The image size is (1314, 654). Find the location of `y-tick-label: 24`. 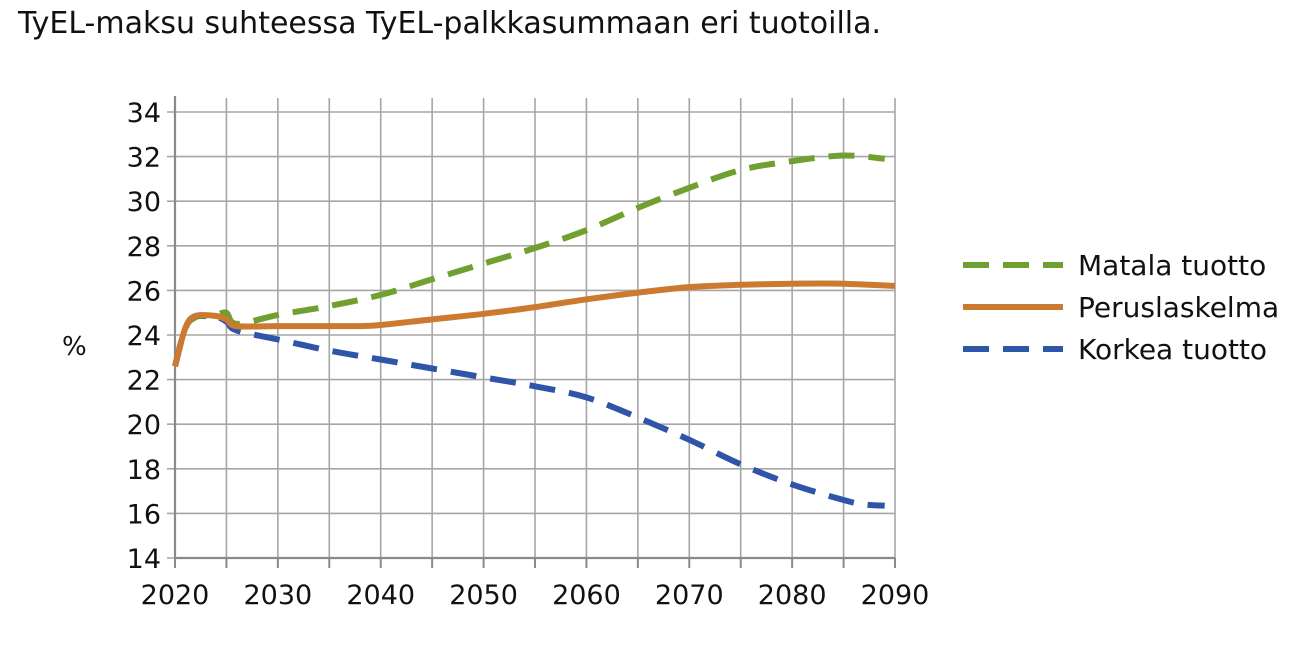

y-tick-label: 24 is located at coordinates (144, 336).